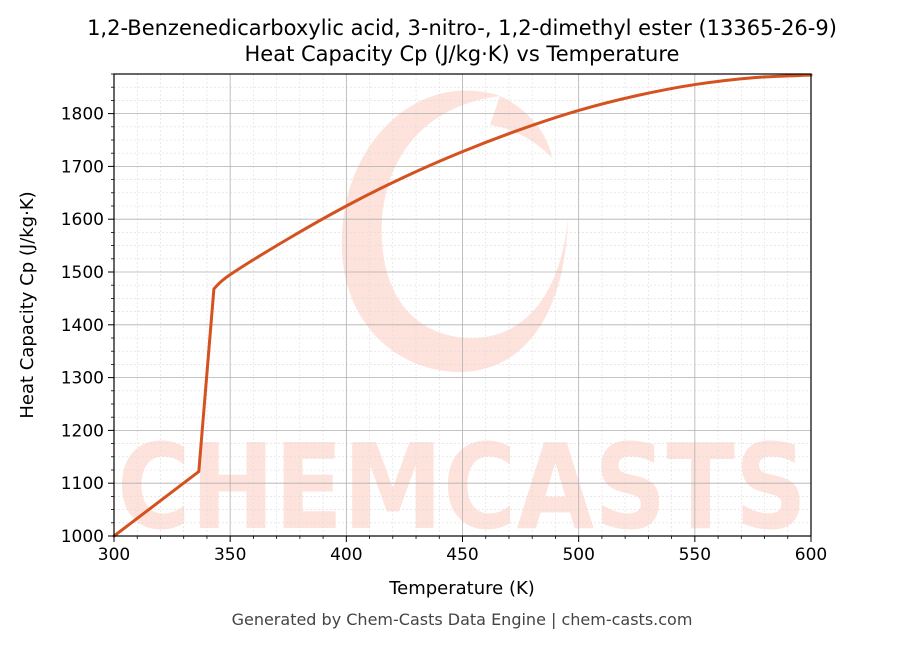 The image size is (924, 648). Describe the element at coordinates (230, 555) in the screenshot. I see `x-tick-label: 350` at that location.